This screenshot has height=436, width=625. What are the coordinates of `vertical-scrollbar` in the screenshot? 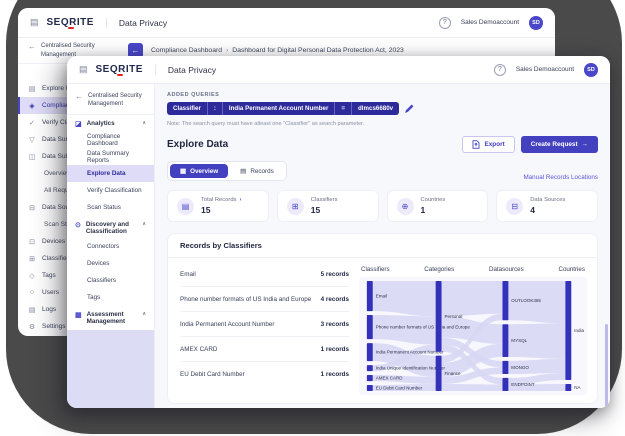 It's located at (606, 366).